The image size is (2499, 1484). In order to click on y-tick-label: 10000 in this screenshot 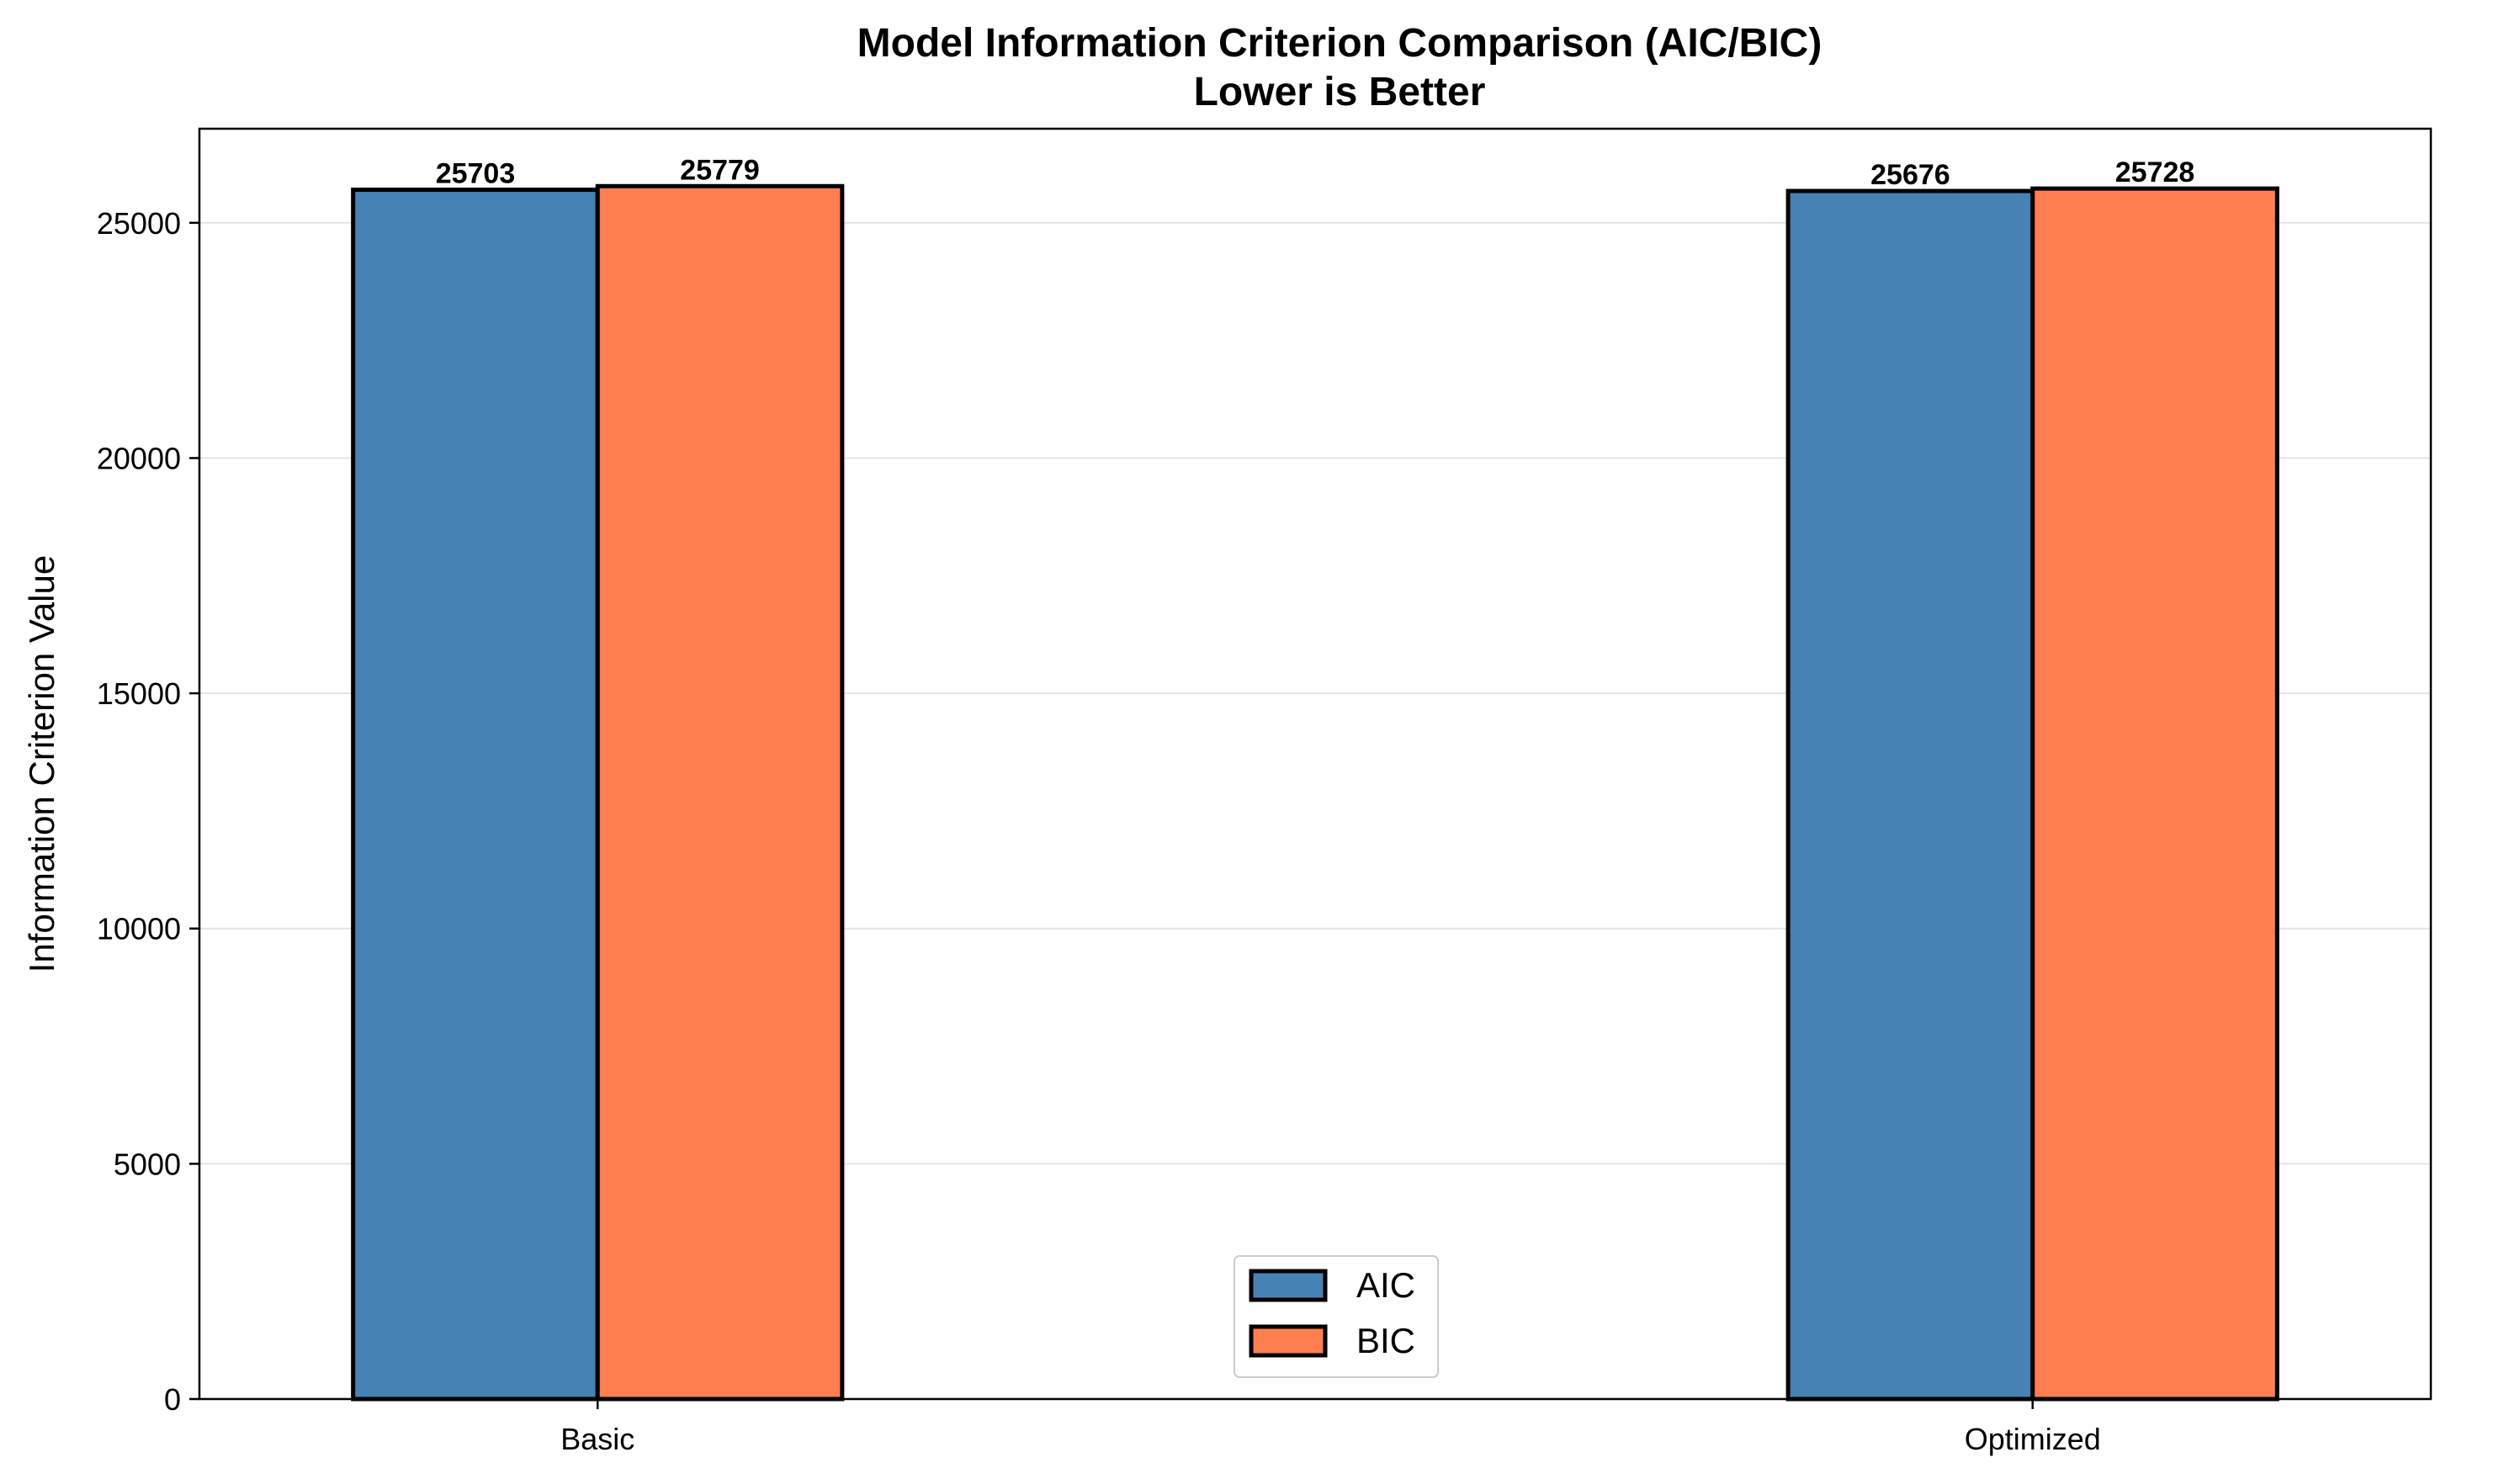, I will do `click(139, 929)`.